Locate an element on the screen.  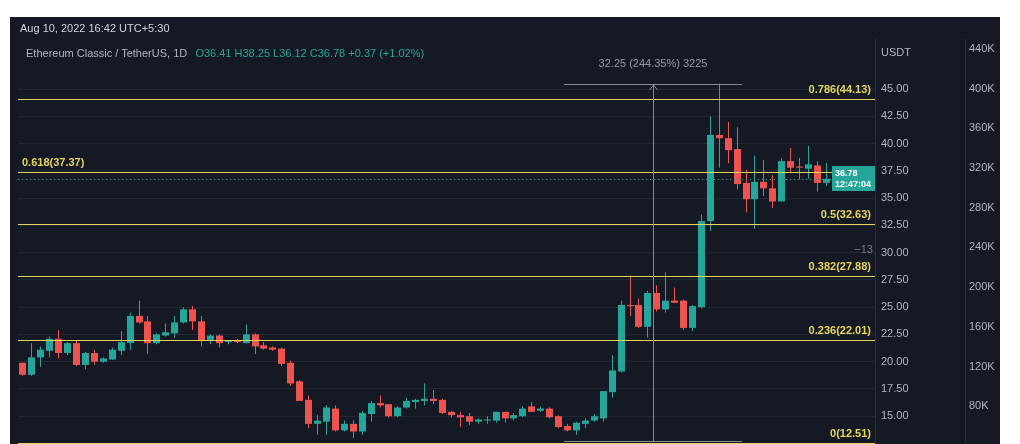
y2-tick-label: 160K is located at coordinates (982, 325).